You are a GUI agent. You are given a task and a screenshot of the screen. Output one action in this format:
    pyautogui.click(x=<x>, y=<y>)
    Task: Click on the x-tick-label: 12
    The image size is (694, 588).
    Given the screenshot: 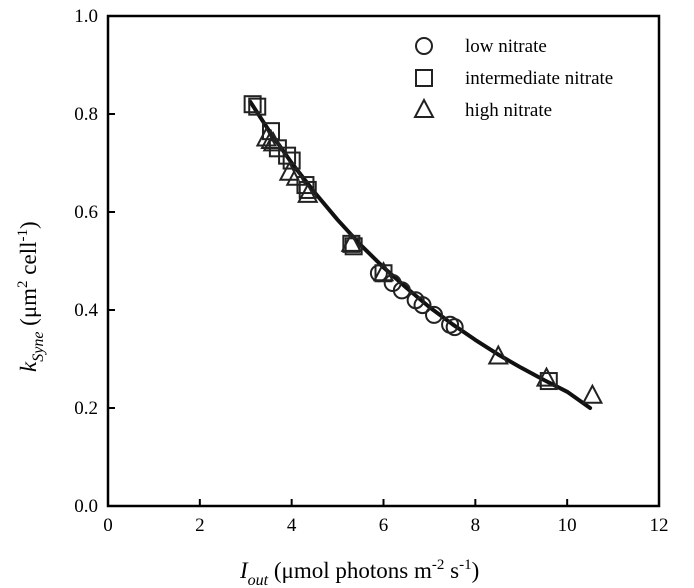 What is the action you would take?
    pyautogui.click(x=659, y=525)
    